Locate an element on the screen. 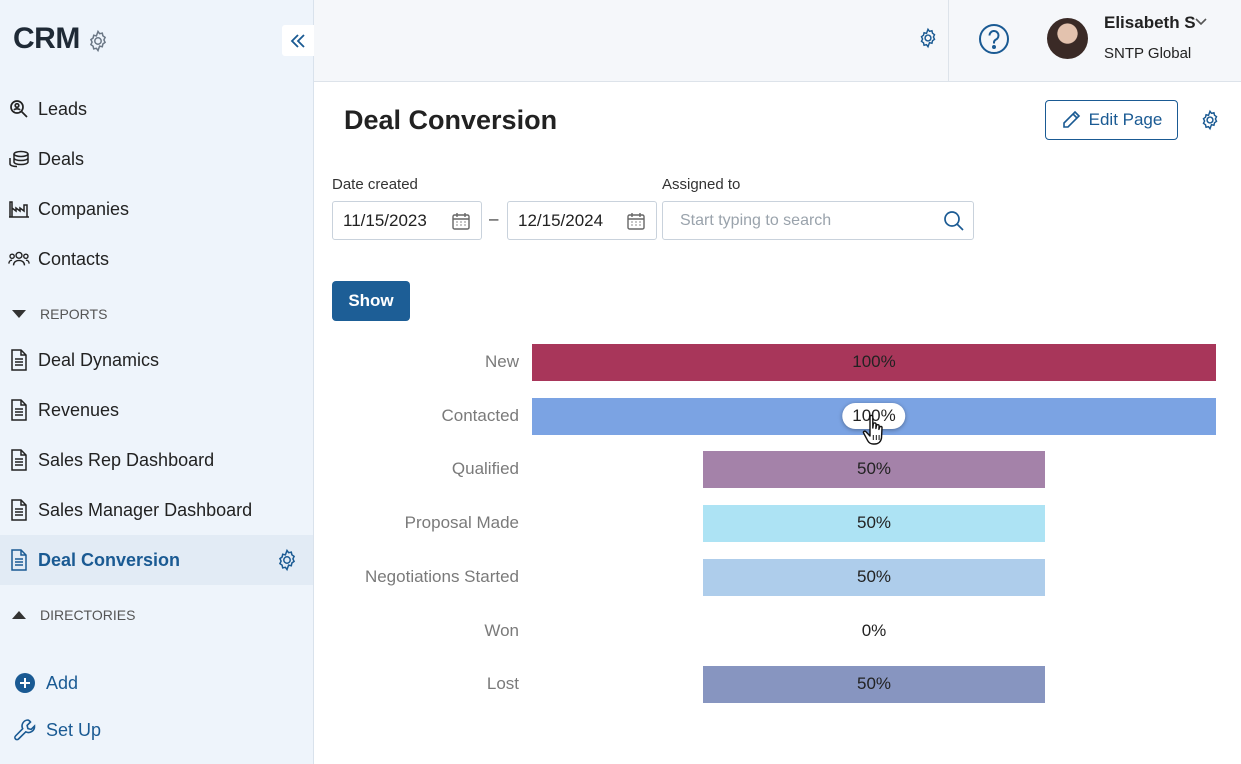 This screenshot has width=1241, height=764. caret-down-icon is located at coordinates (19, 314).